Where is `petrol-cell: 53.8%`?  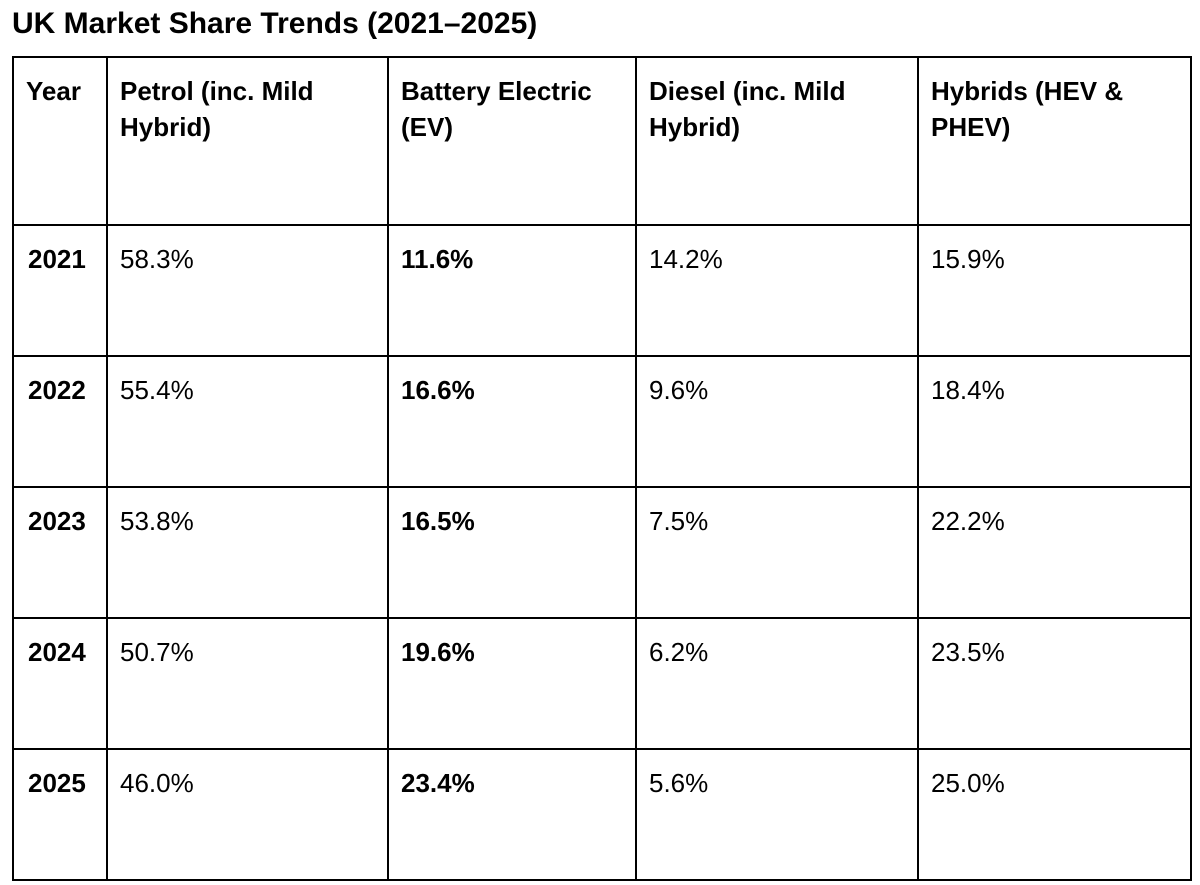
petrol-cell: 53.8% is located at coordinates (247, 552).